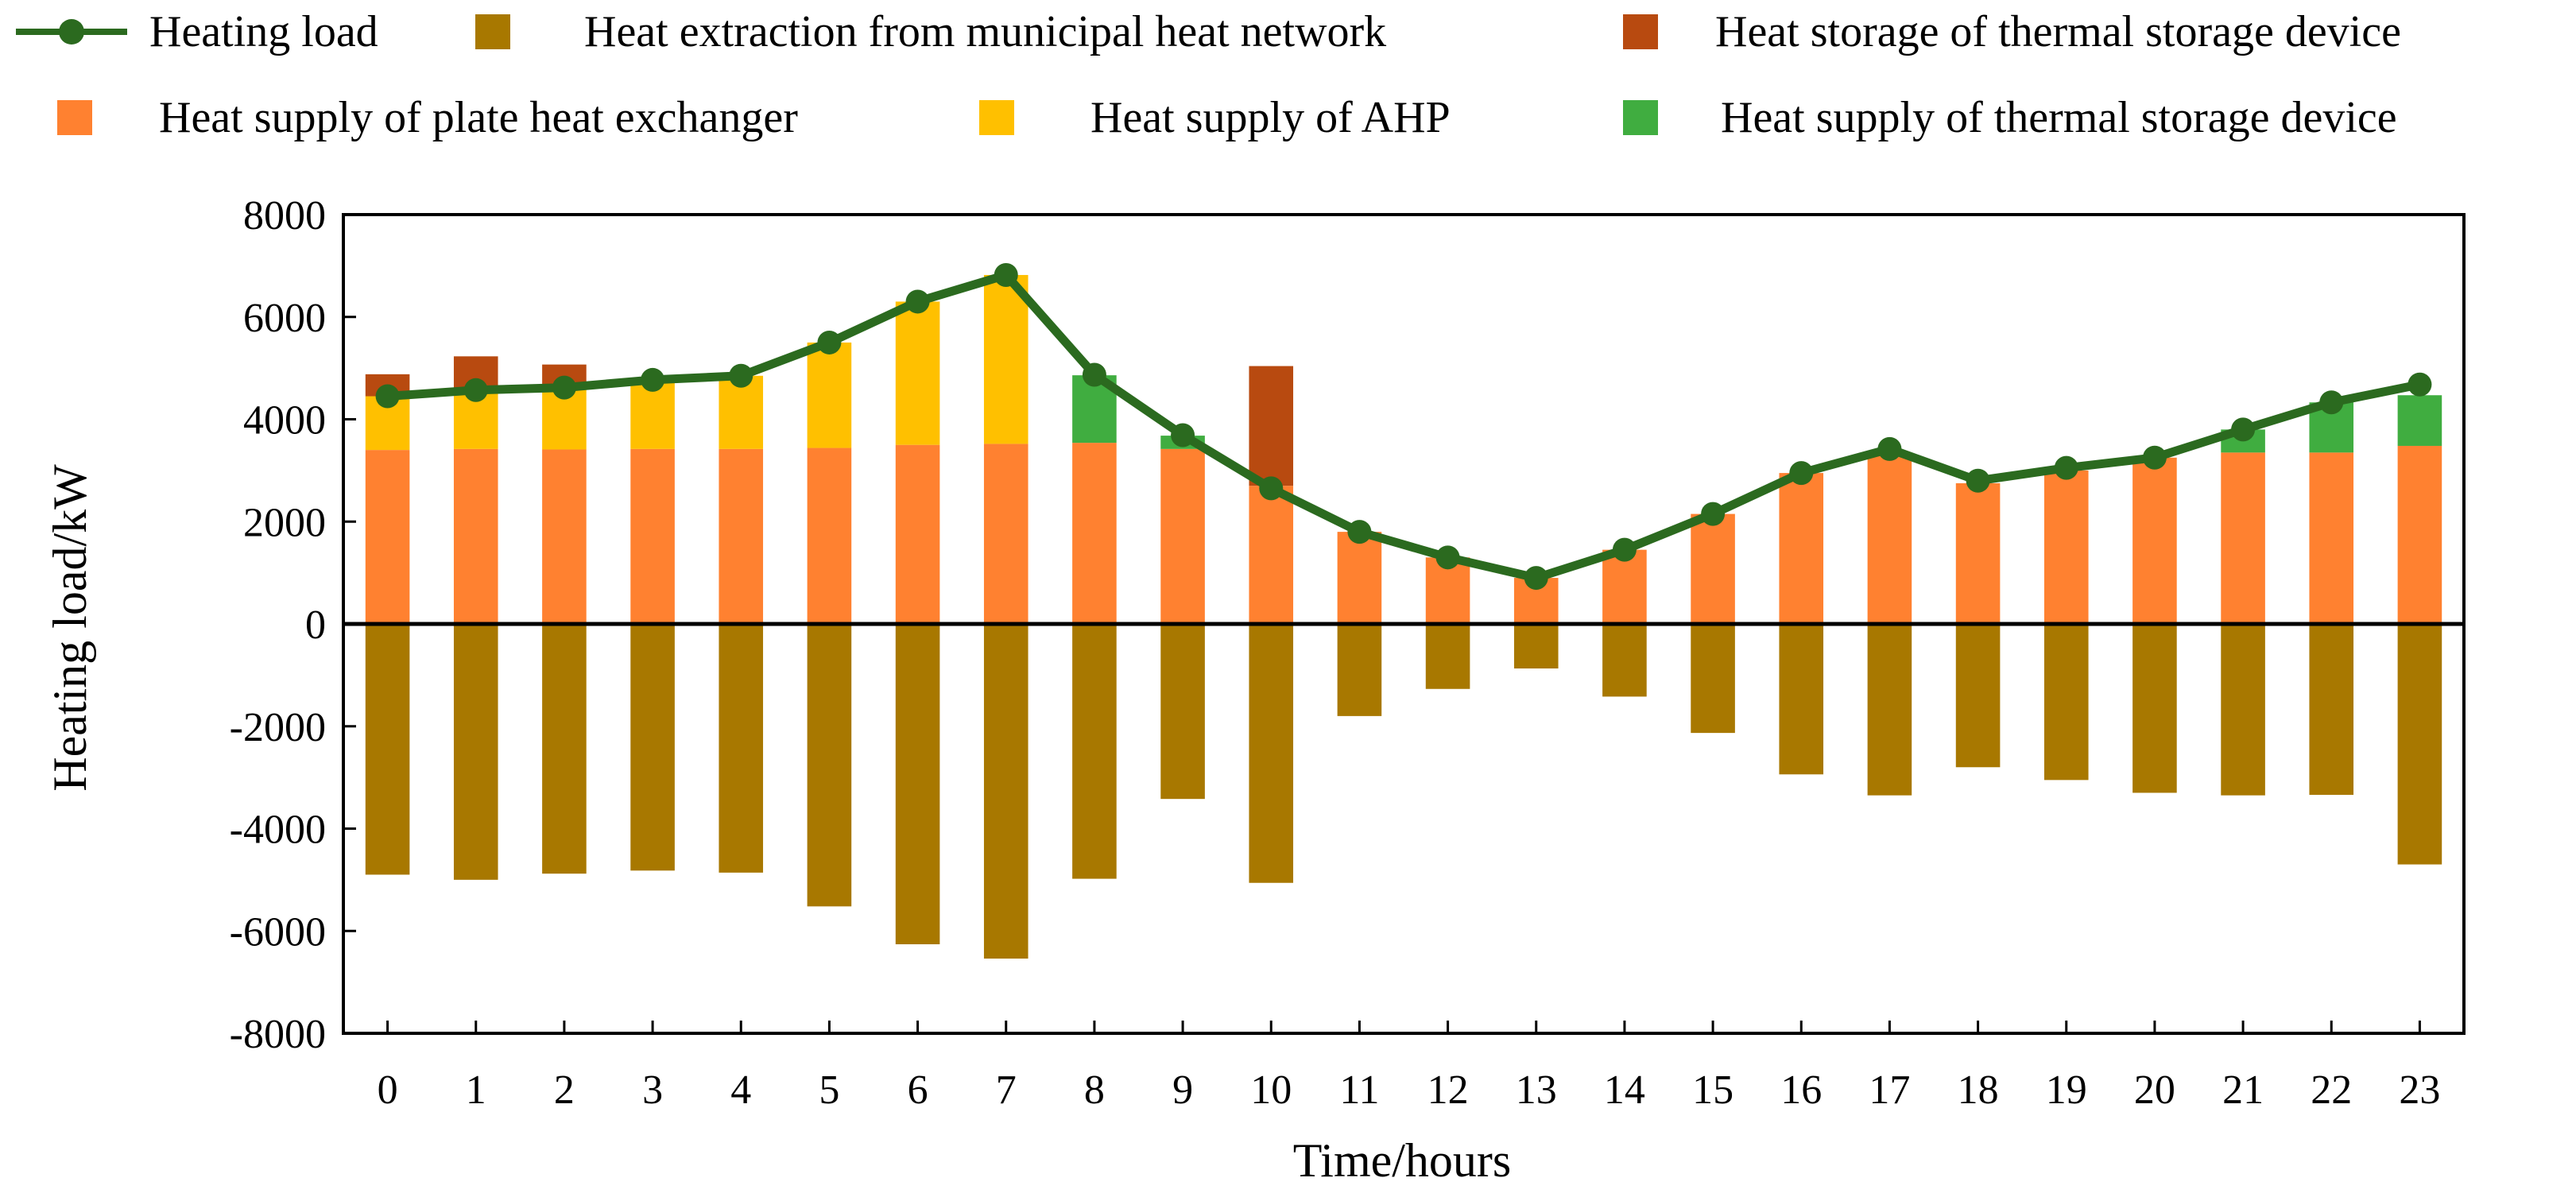 Image resolution: width=2576 pixels, height=1201 pixels. Describe the element at coordinates (278, 728) in the screenshot. I see `y-tick-label: -2000` at that location.